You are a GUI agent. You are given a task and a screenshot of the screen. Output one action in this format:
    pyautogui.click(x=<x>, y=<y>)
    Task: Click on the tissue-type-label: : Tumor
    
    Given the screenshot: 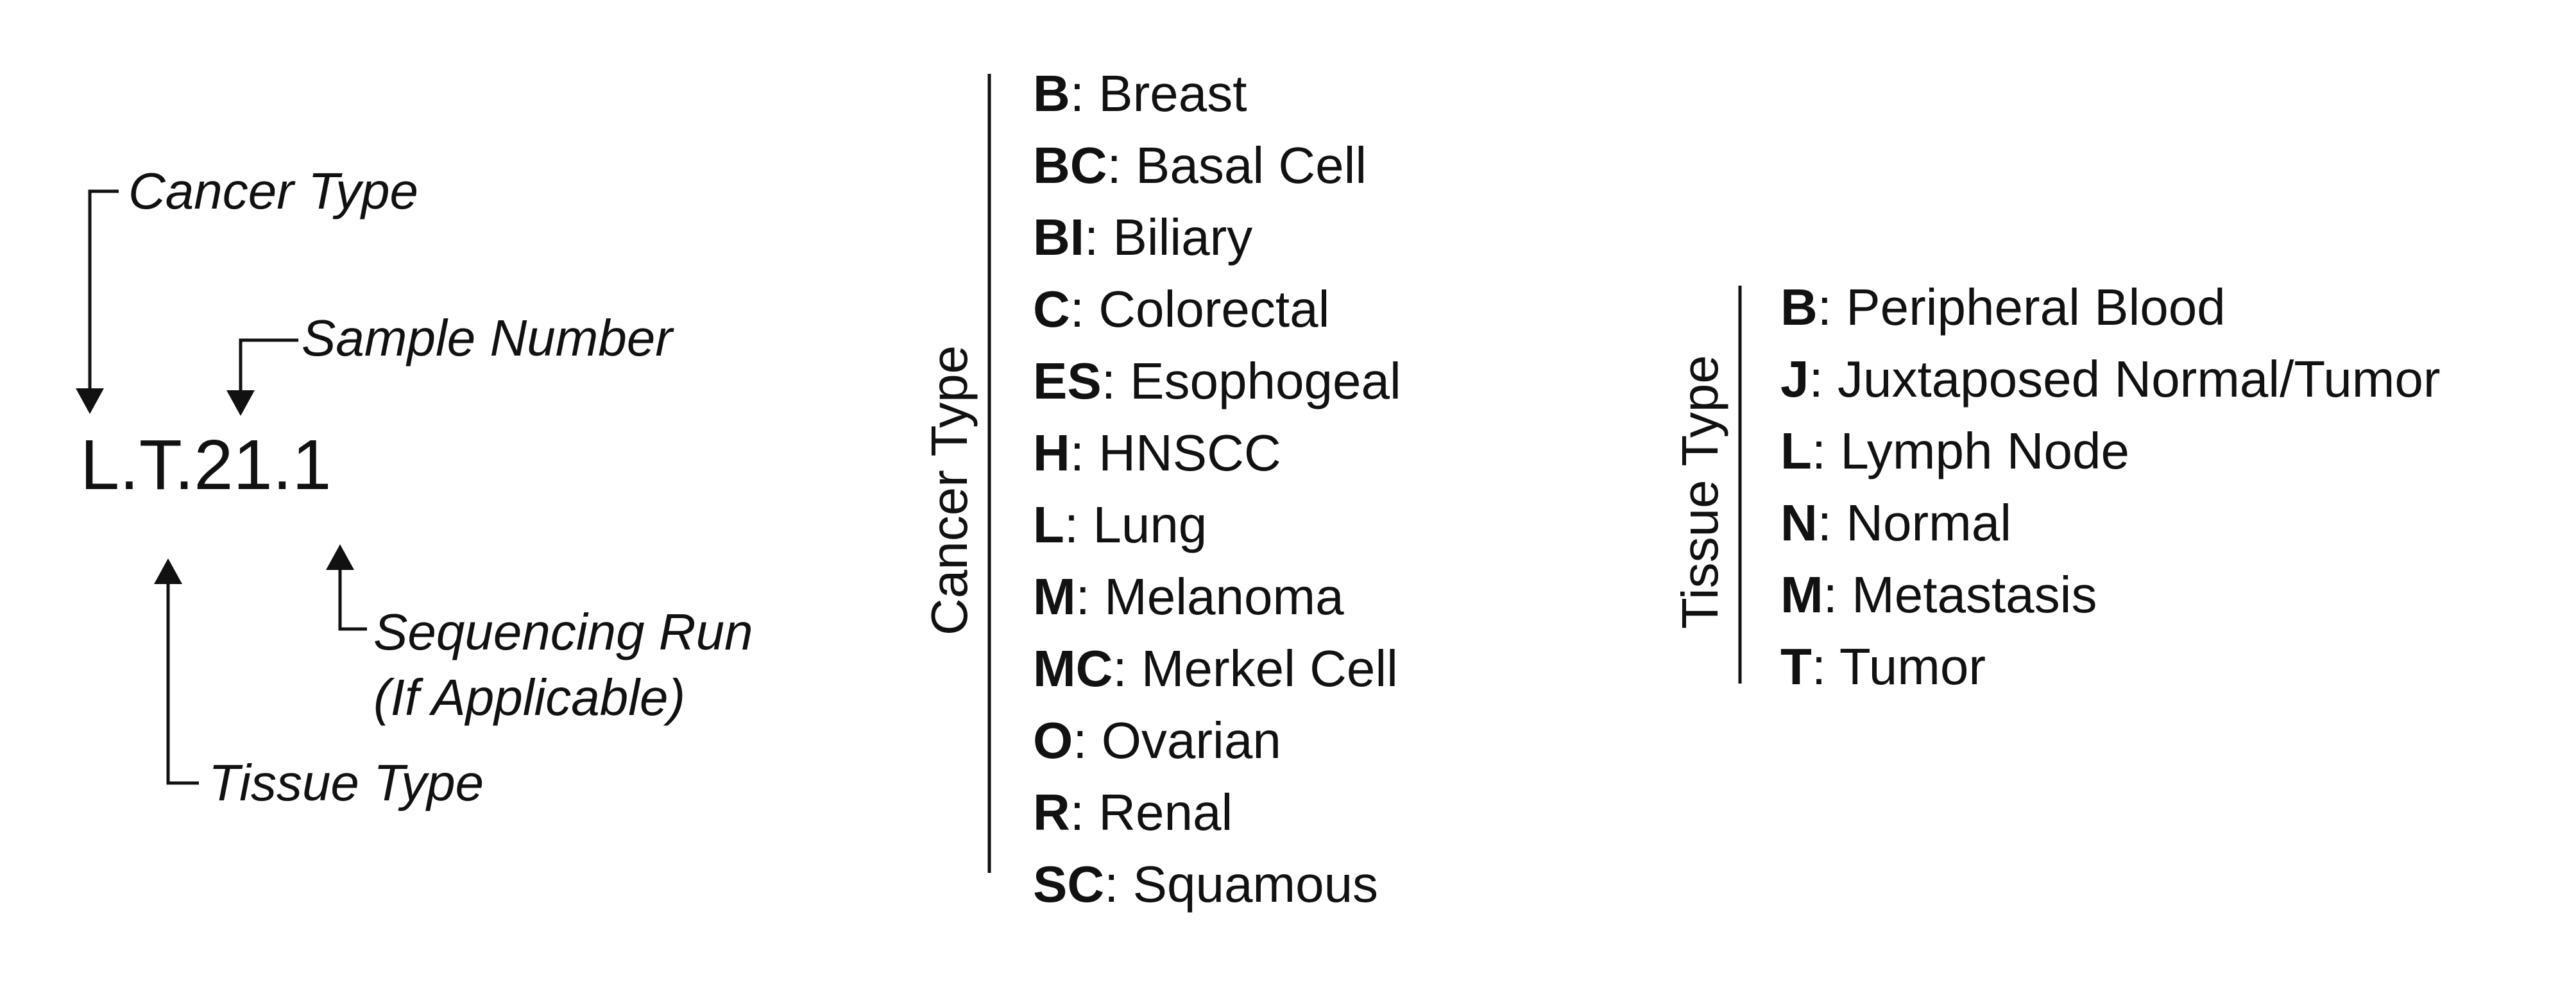 What is the action you would take?
    pyautogui.click(x=1899, y=666)
    